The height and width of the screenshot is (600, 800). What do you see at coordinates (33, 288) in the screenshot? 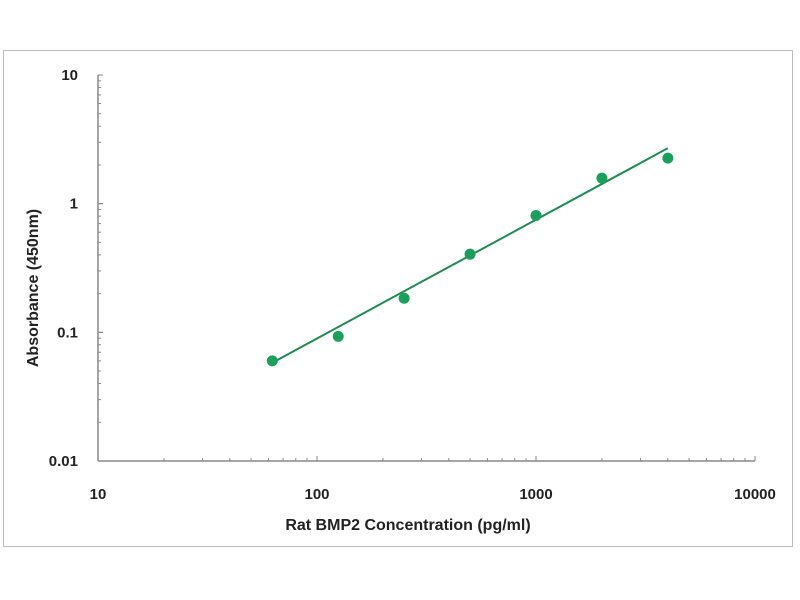
I see `y-axis-title: Absorbance (450nm)` at bounding box center [33, 288].